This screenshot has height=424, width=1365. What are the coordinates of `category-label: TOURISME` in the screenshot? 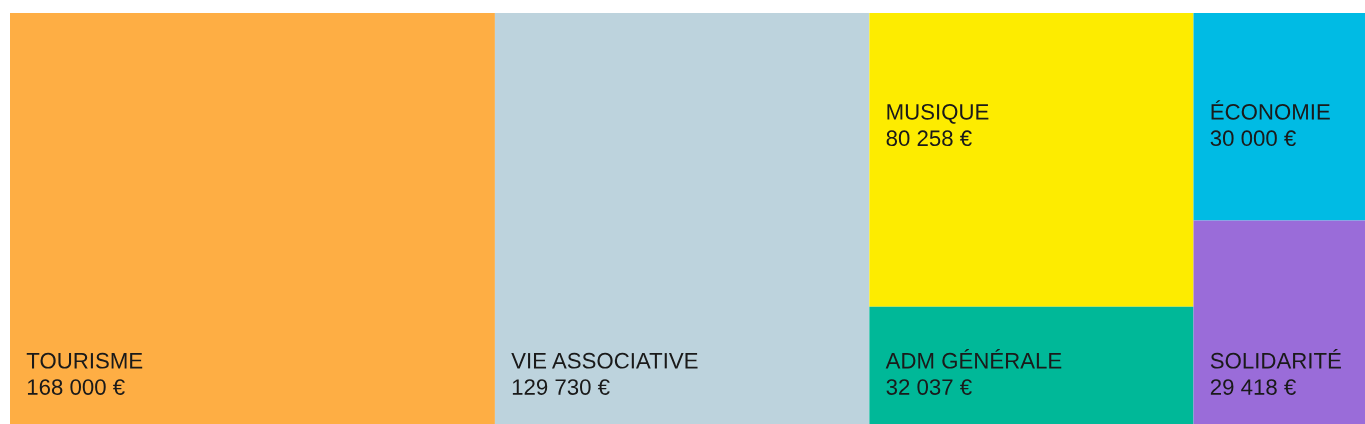 It's located at (84, 360).